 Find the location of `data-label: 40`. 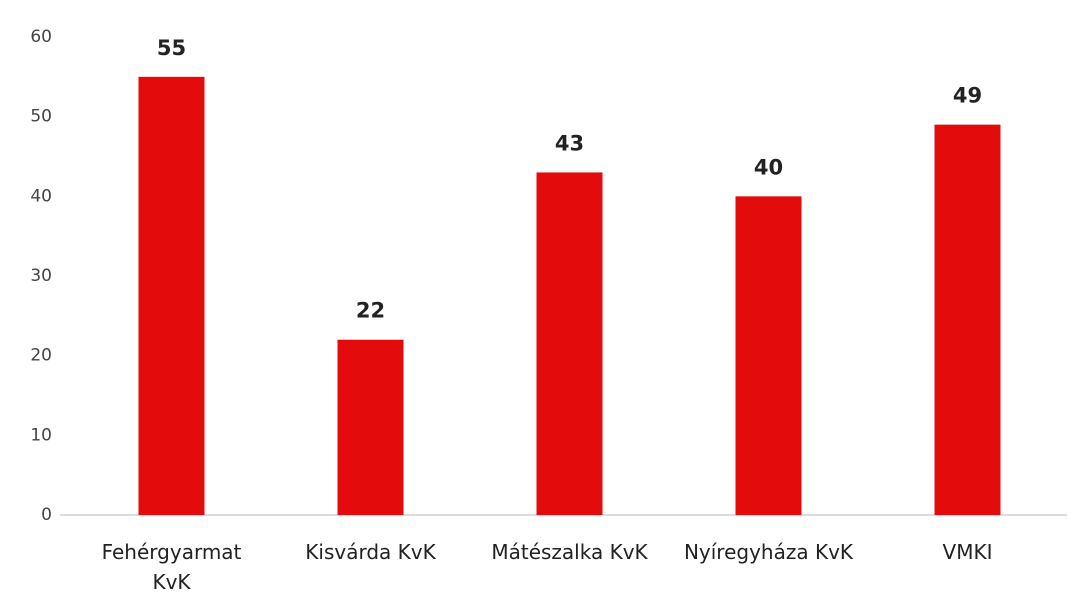

data-label: 40 is located at coordinates (768, 167).